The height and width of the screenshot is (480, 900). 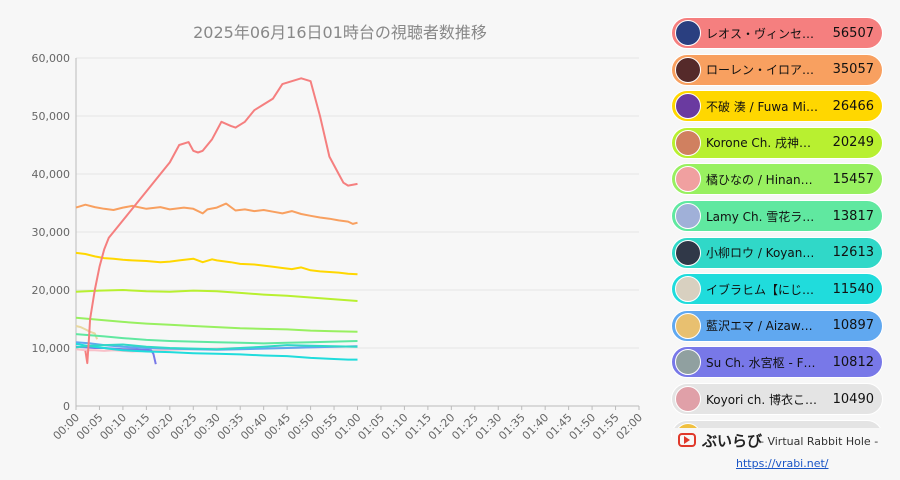 I want to click on legend-value: 35057, so click(x=853, y=70).